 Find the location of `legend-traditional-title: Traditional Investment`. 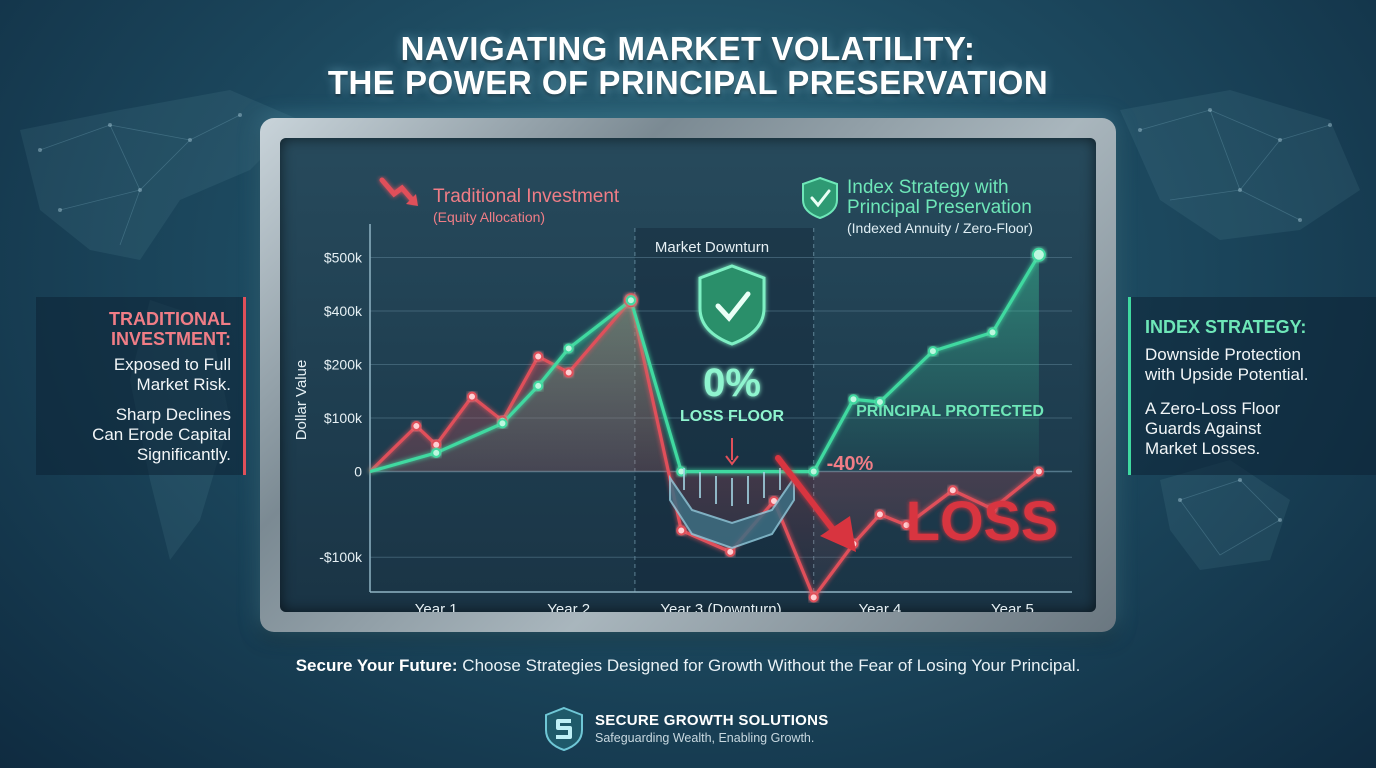

legend-traditional-title: Traditional Investment is located at coordinates (526, 196).